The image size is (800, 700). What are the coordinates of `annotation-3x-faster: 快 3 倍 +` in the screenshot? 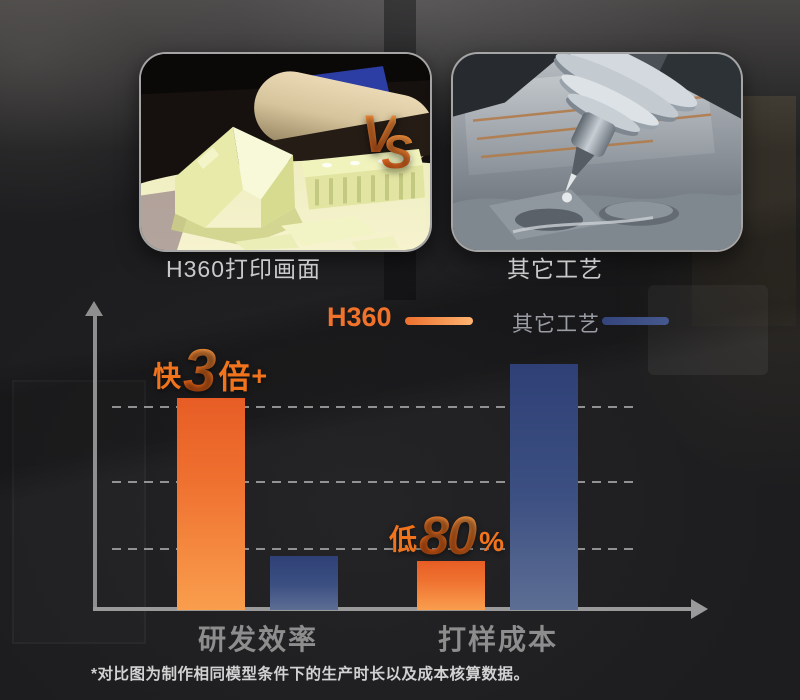 It's located at (210, 370).